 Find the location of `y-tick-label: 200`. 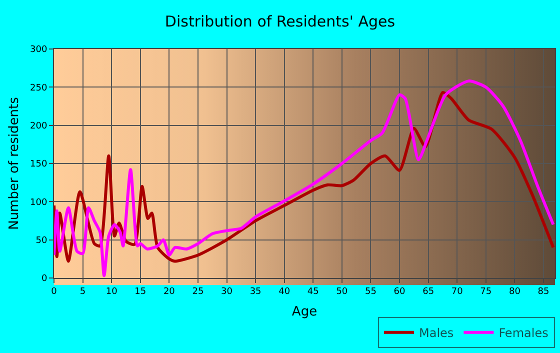

y-tick-label: 200 is located at coordinates (39, 126).